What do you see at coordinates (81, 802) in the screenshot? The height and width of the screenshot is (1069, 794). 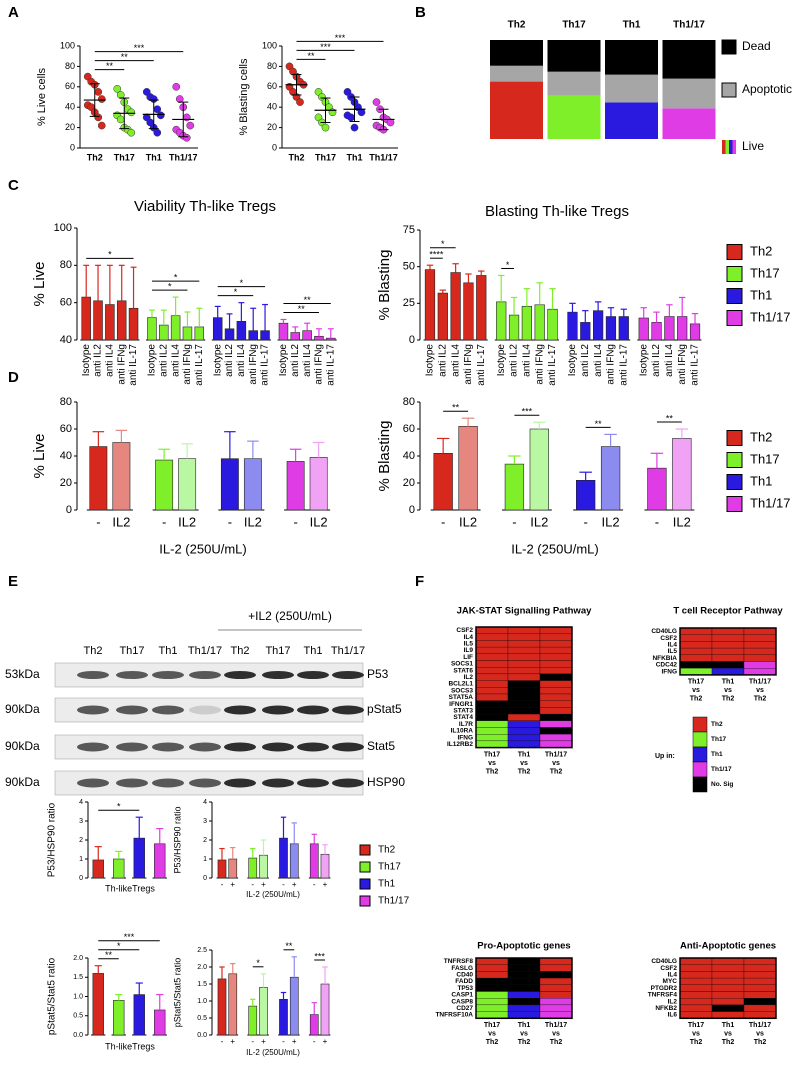 I see `y-tick-label: 4` at bounding box center [81, 802].